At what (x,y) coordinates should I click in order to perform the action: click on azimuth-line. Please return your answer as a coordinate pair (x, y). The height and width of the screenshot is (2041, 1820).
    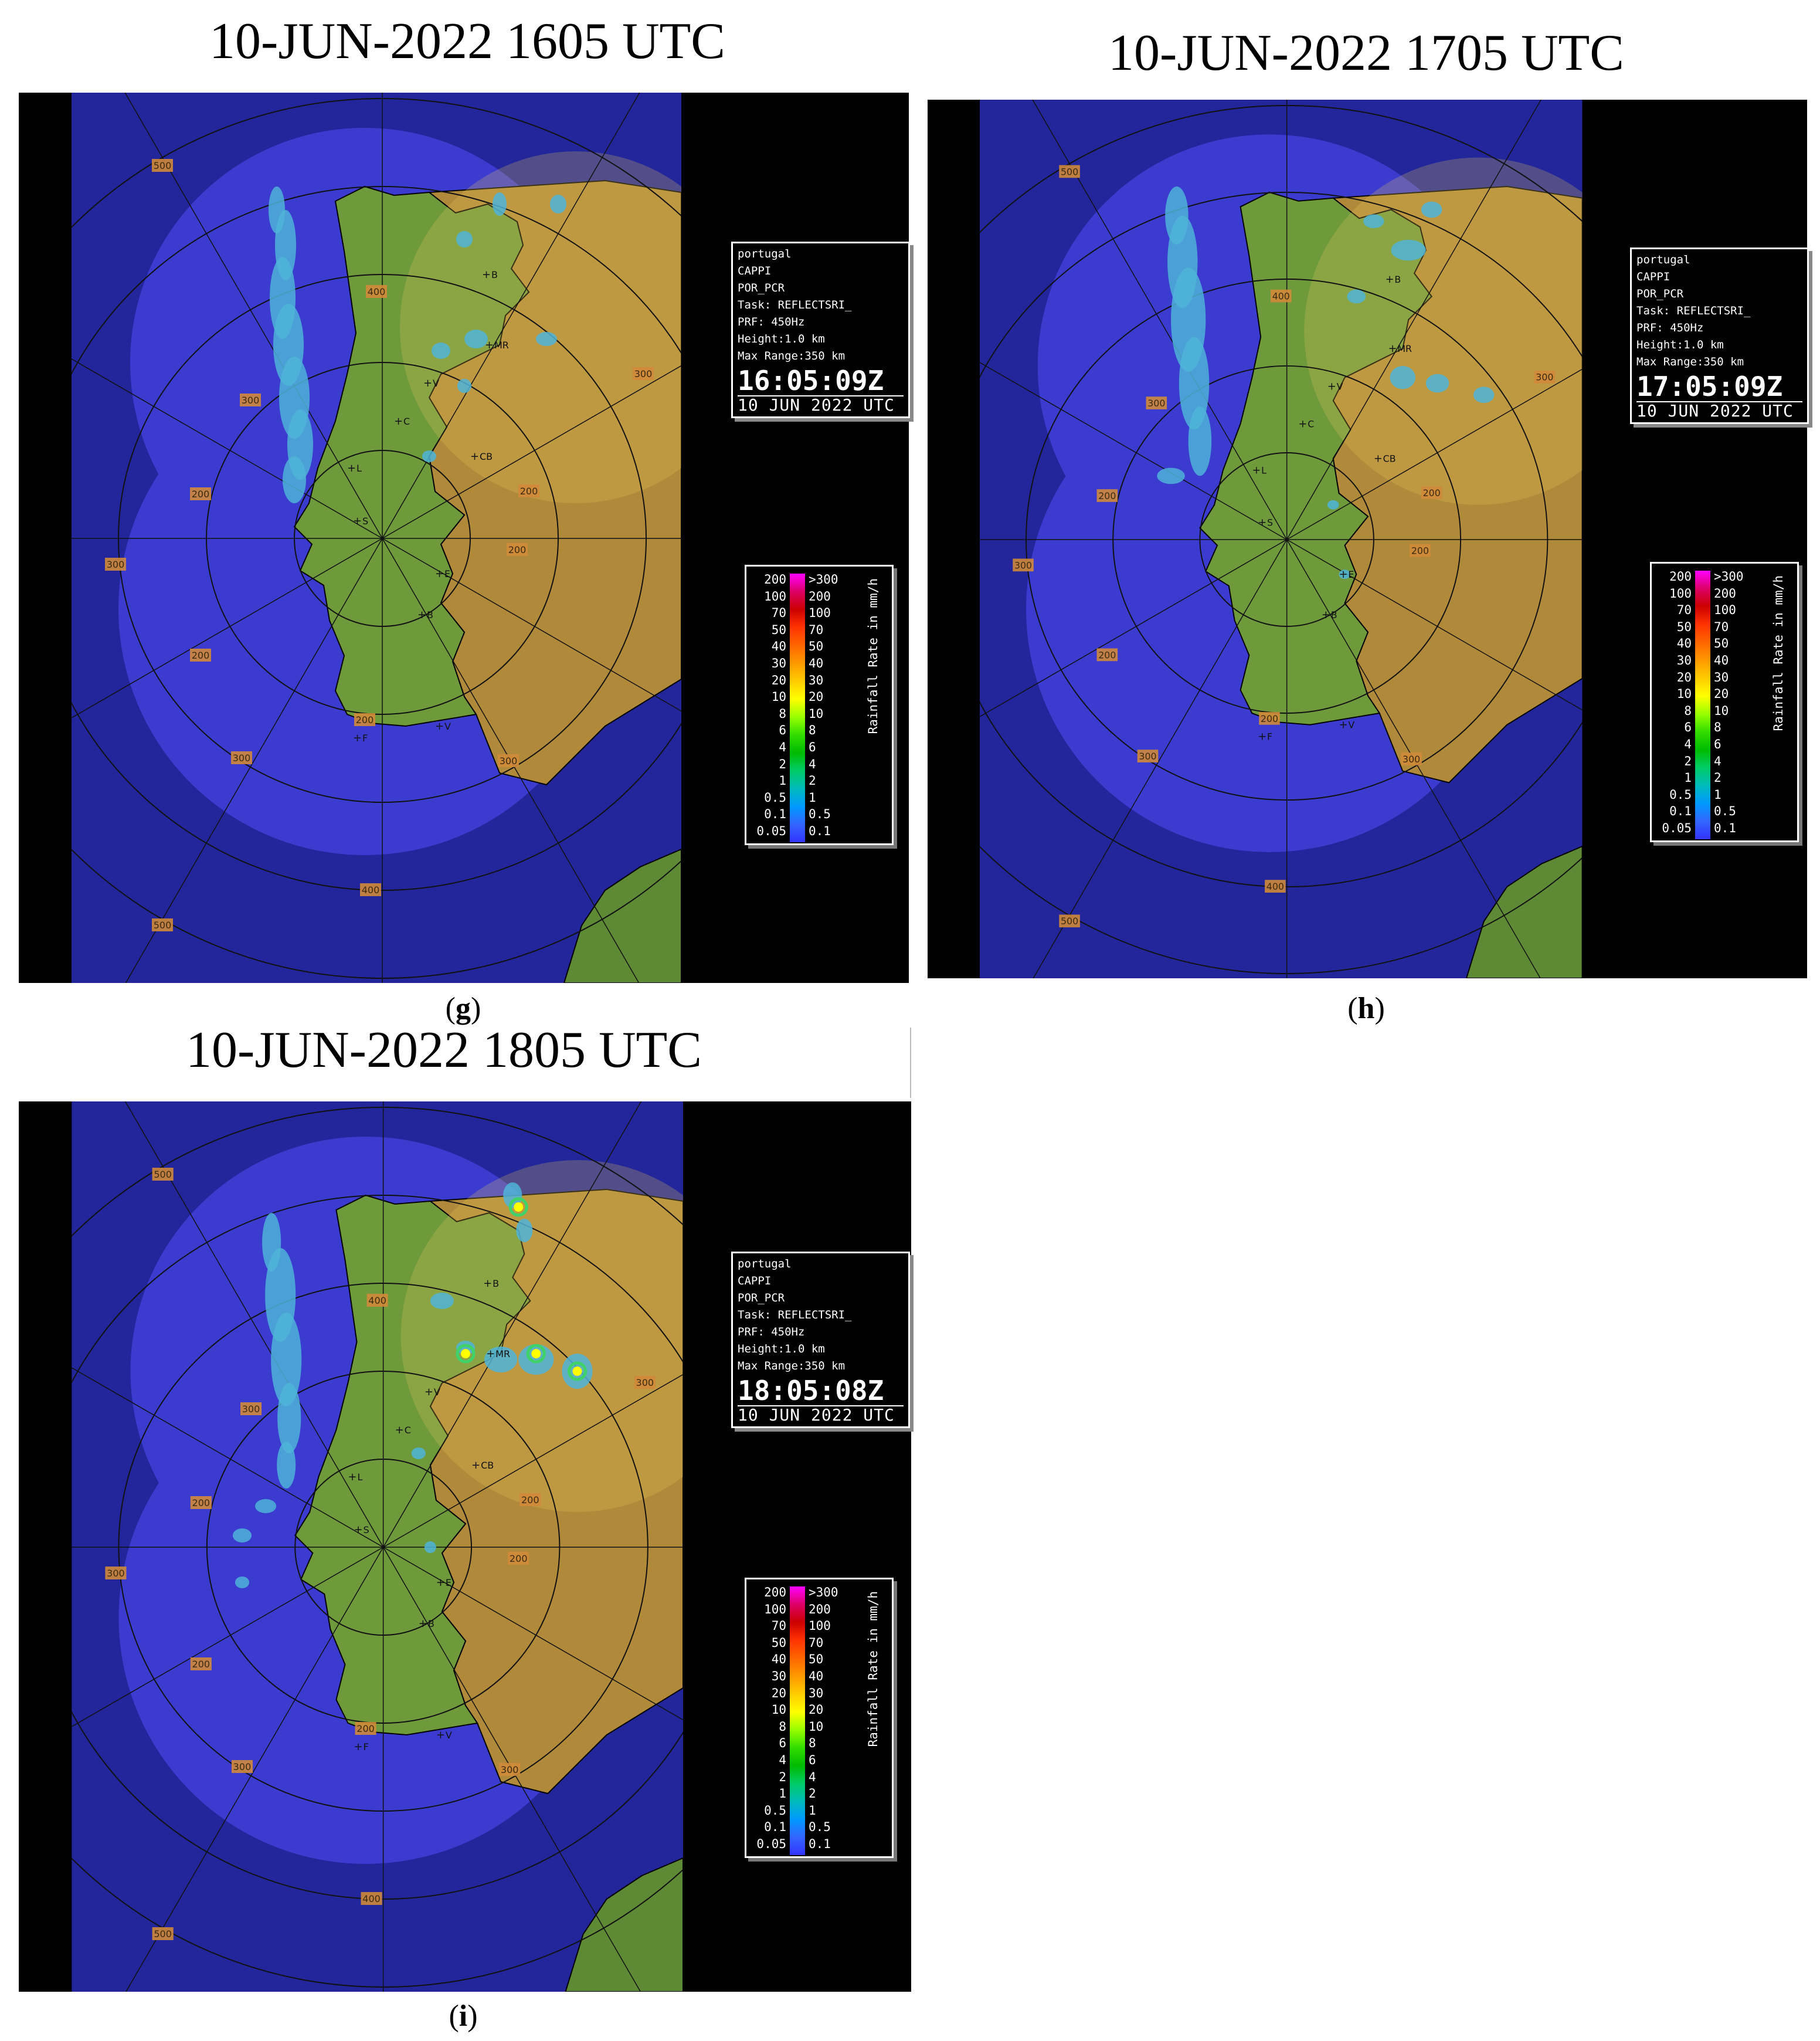
    Looking at the image, I should click on (511, 316).